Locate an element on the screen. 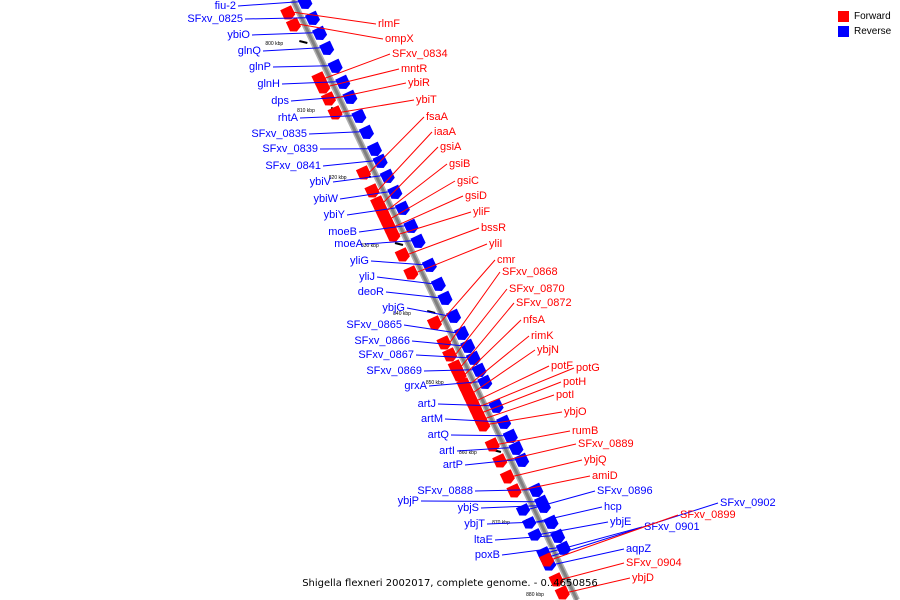 This screenshot has width=900, height=600. gene-ybiw: ybiW is located at coordinates (351, 198).